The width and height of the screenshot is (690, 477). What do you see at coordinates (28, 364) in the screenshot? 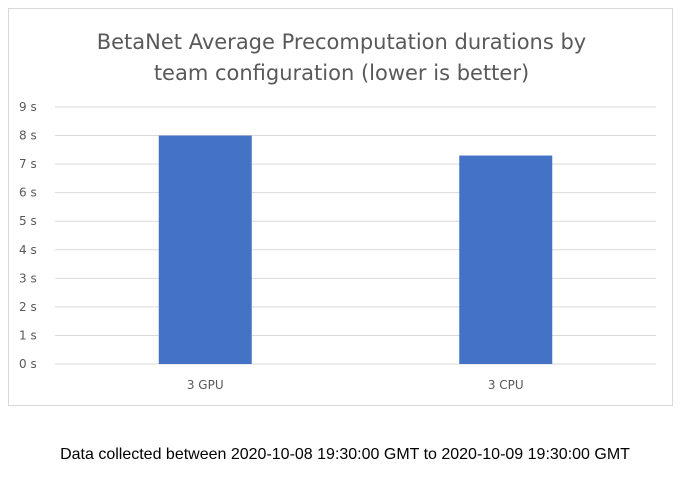
I see `y-tick-label: 0 s` at bounding box center [28, 364].